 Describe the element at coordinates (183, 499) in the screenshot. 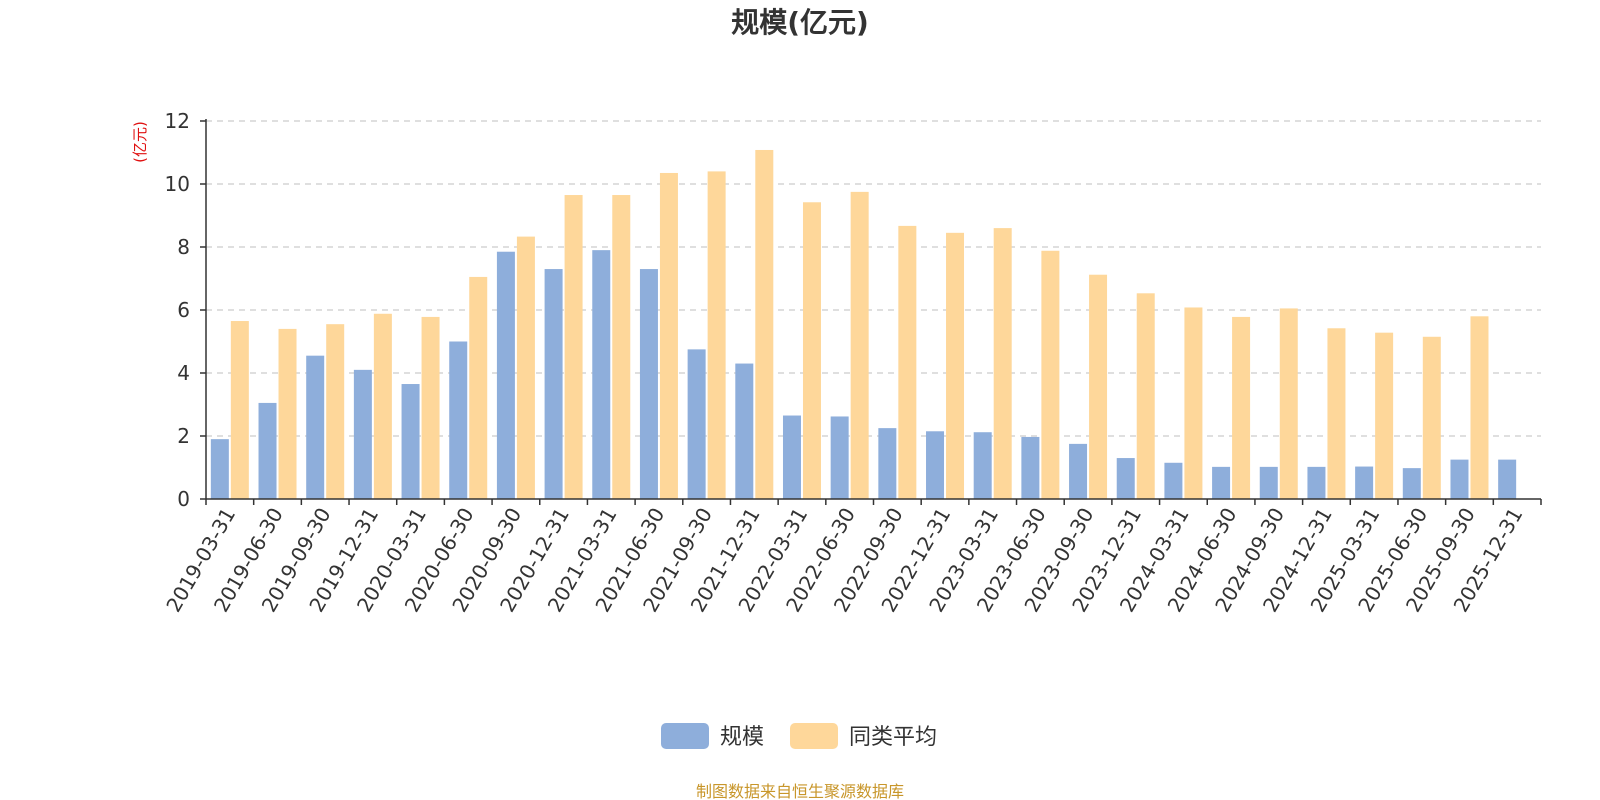

I see `y-tick-label: 0` at that location.